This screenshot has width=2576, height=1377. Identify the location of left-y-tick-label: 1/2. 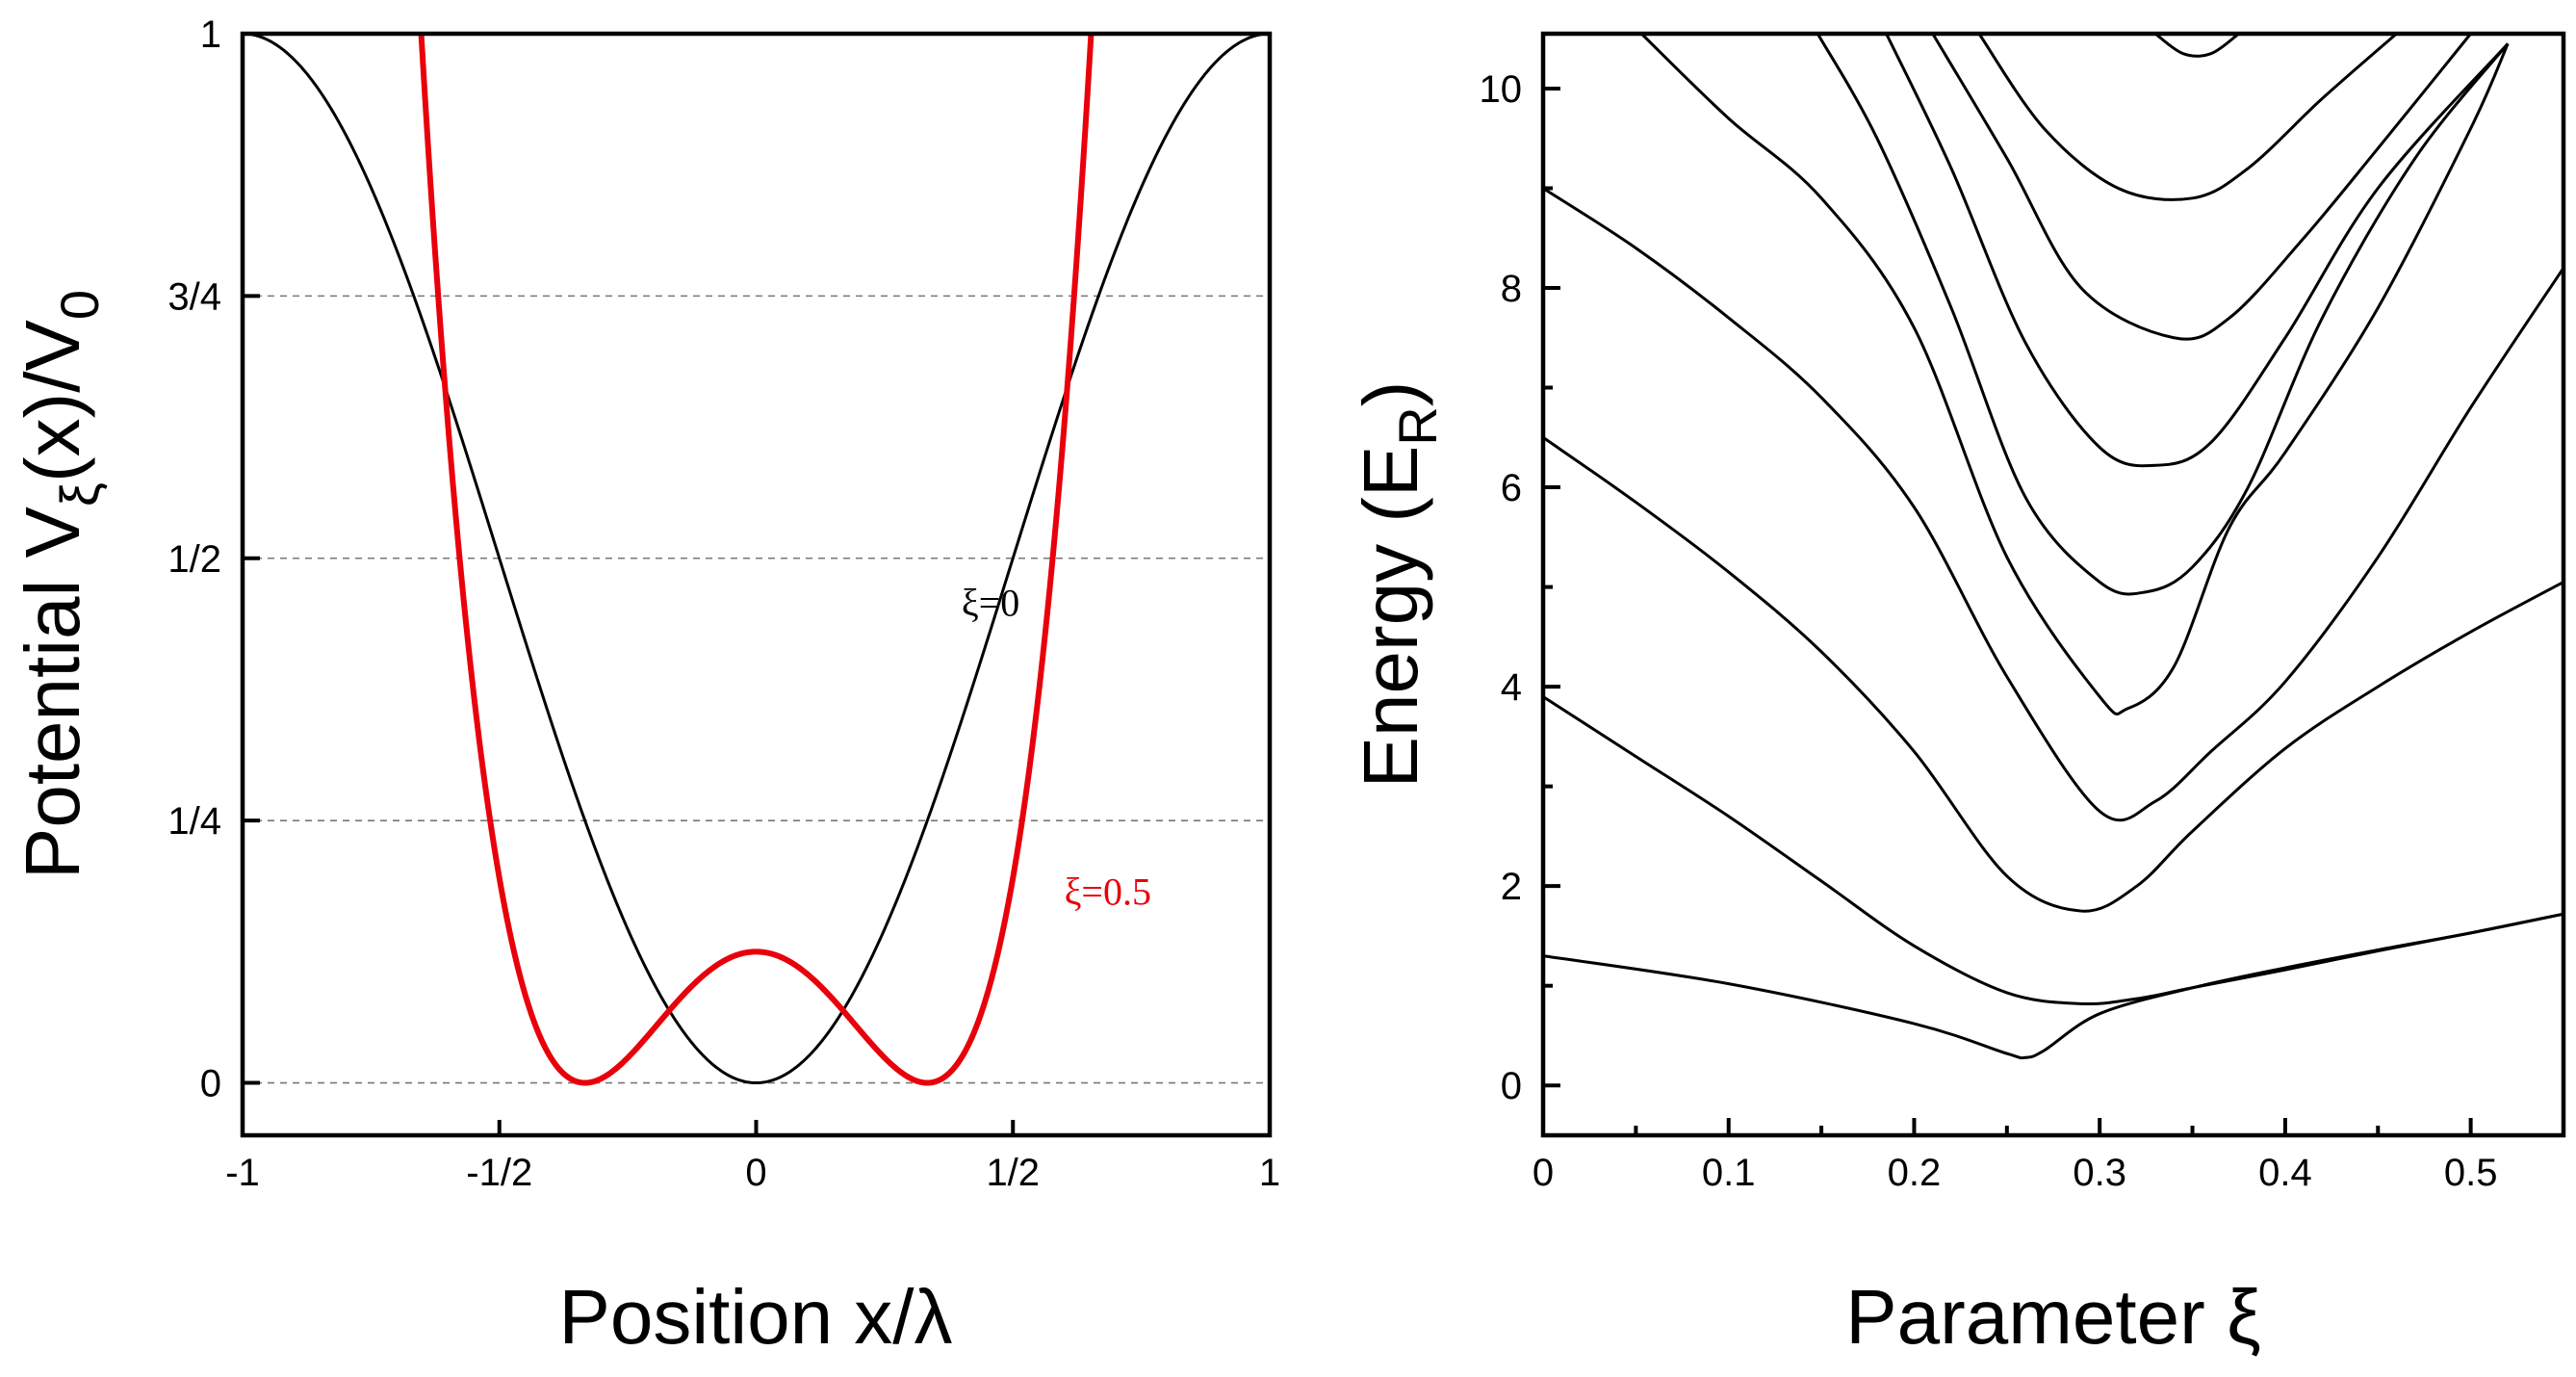
(194, 559).